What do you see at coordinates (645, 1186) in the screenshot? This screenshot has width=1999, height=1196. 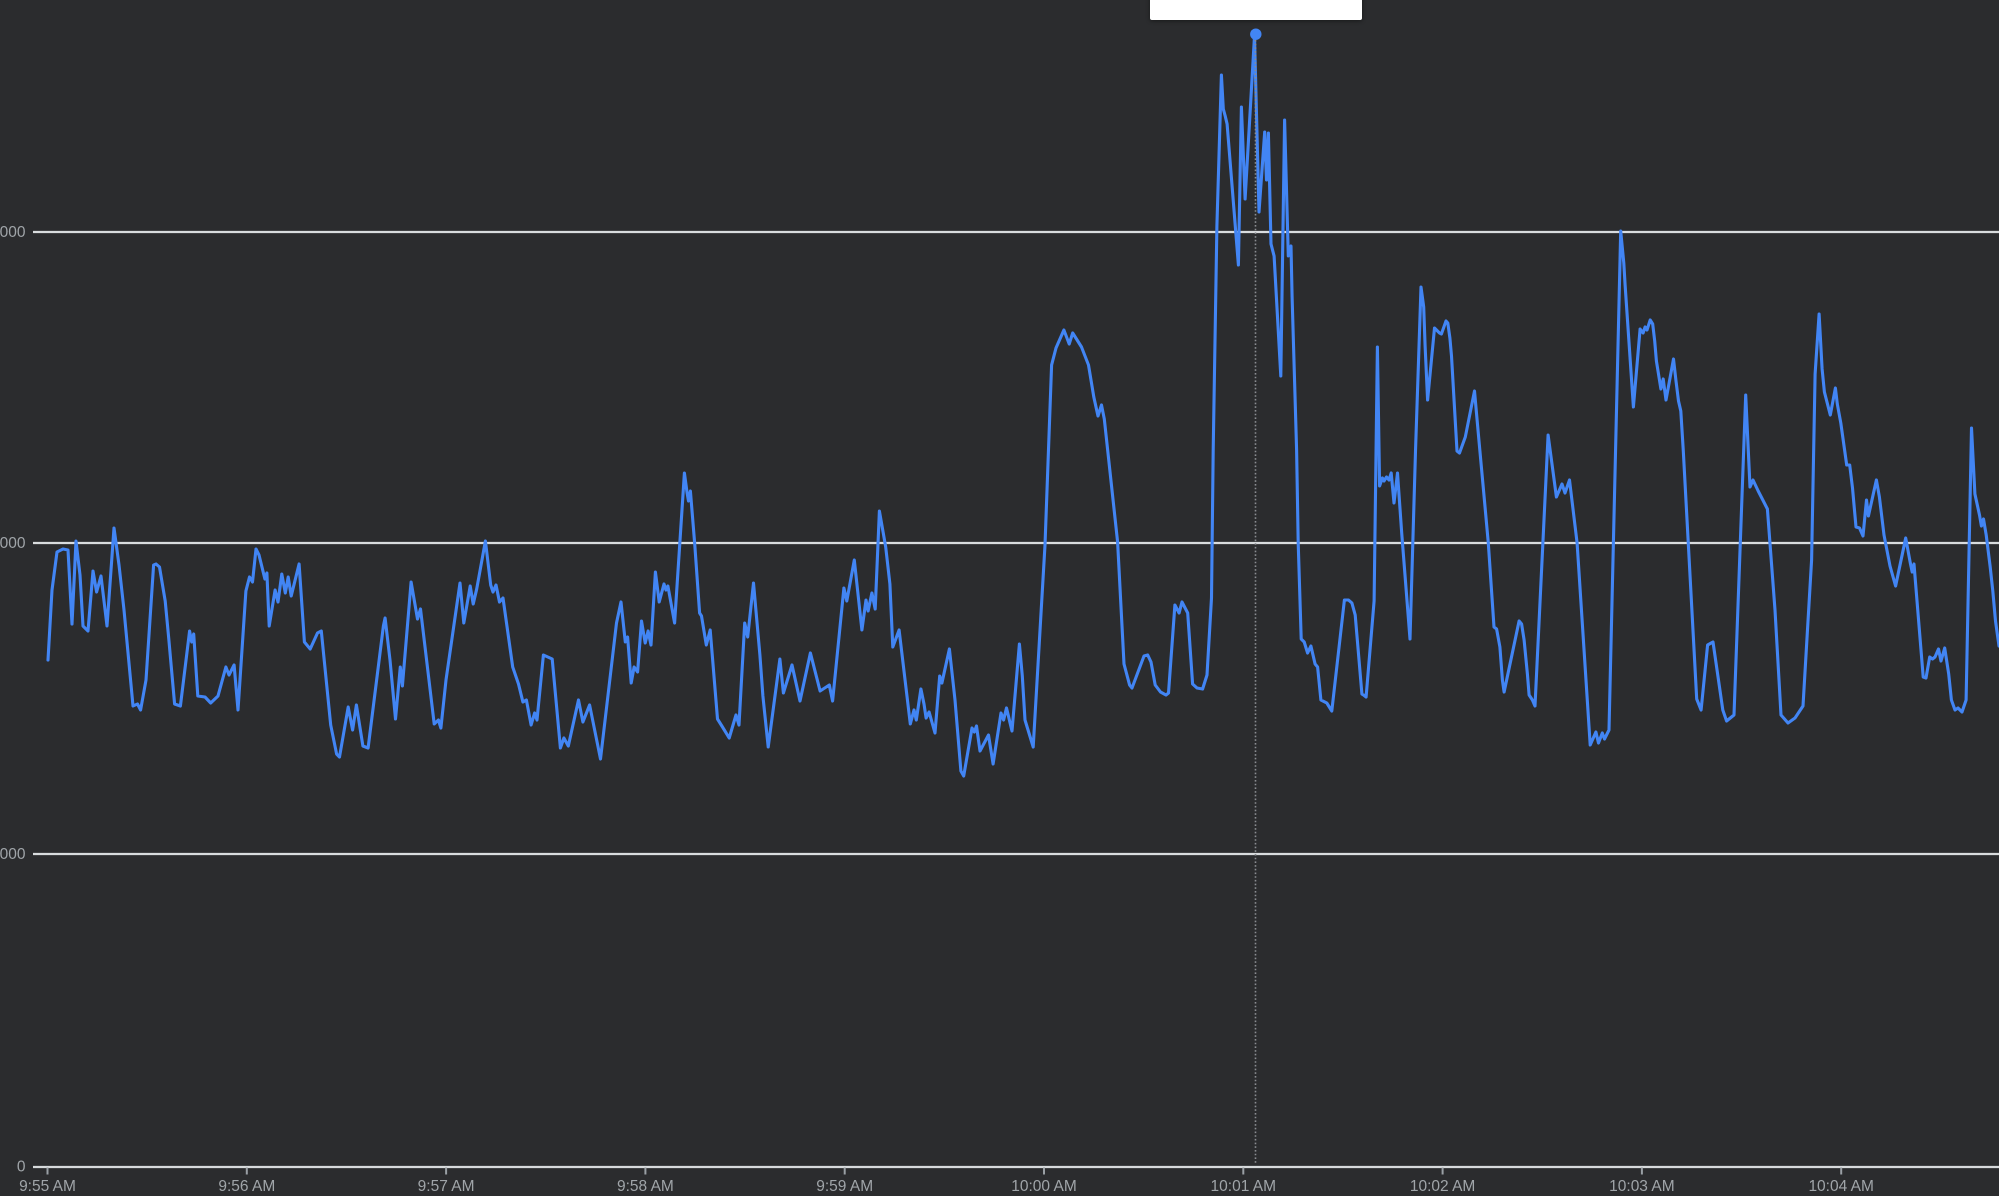 I see `svg-text: 9:58 AM` at bounding box center [645, 1186].